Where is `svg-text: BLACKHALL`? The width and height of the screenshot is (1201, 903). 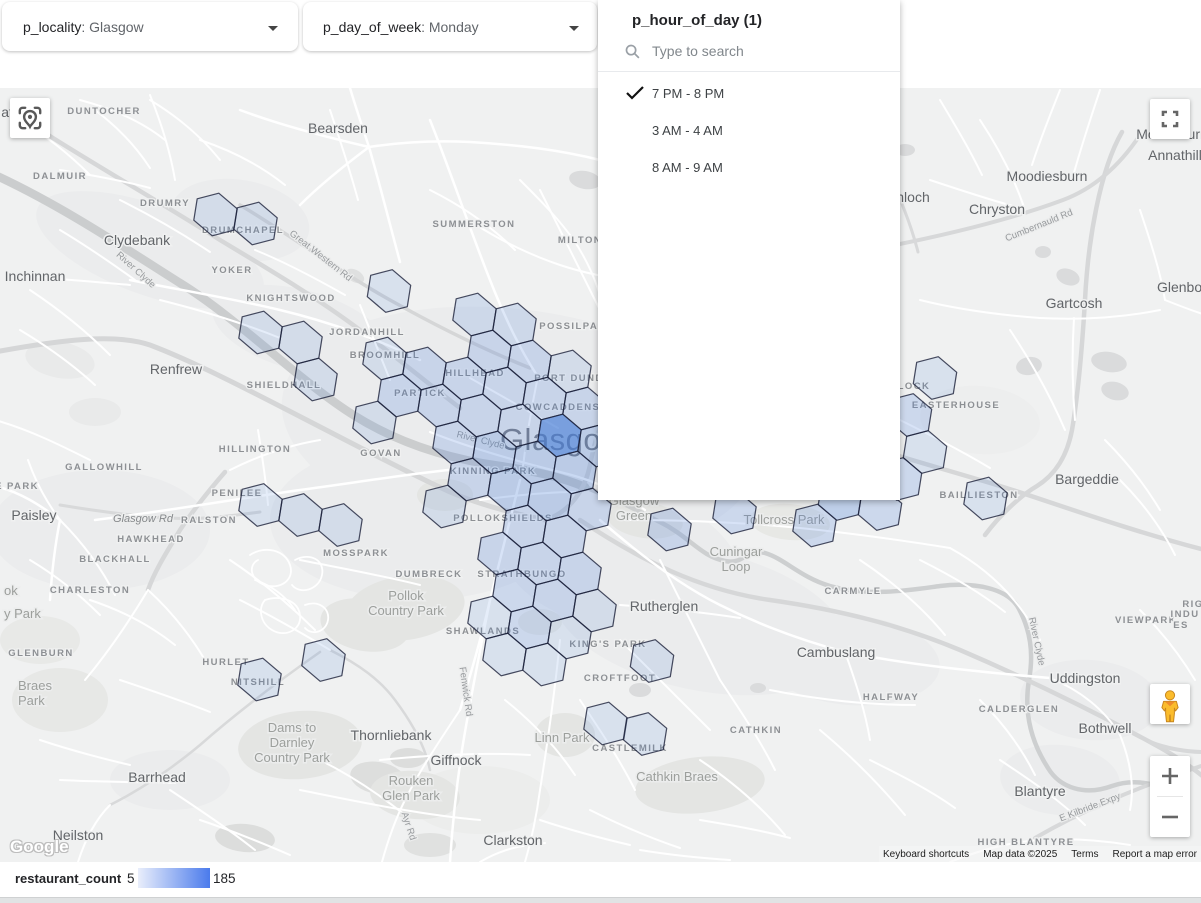 svg-text: BLACKHALL is located at coordinates (115, 559).